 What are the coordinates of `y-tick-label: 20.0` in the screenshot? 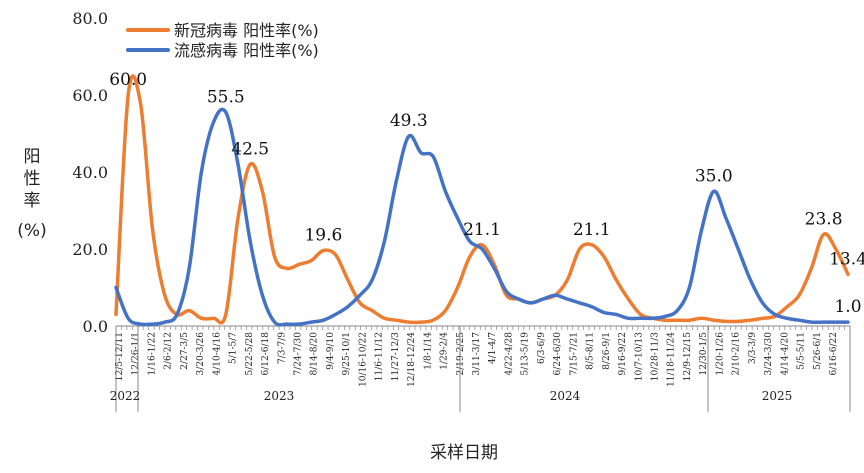 It's located at (90, 249).